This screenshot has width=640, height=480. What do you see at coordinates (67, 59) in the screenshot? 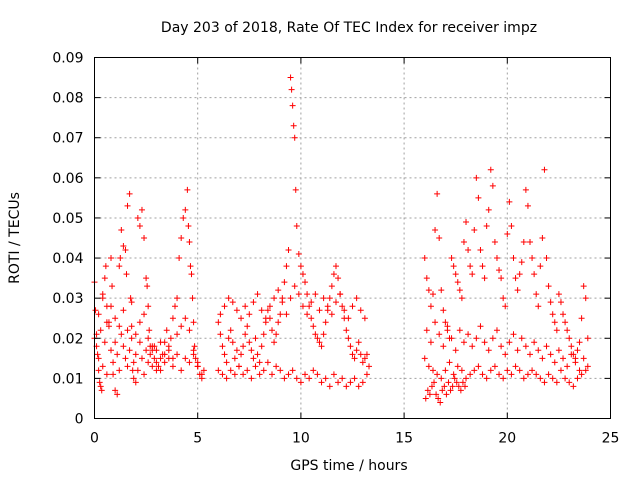
I see `y-tick-label: 0.09` at bounding box center [67, 59].